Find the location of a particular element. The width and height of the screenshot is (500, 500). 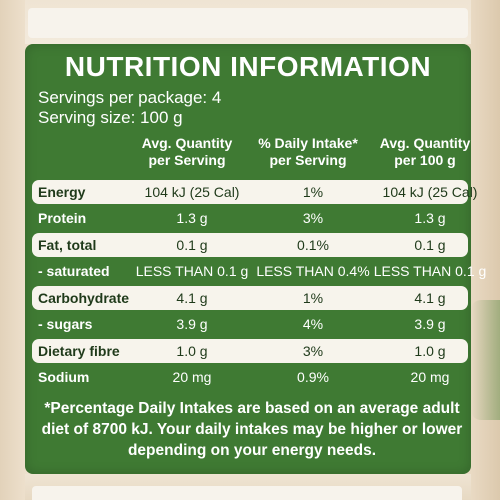

per-serving-value: 0.1 g is located at coordinates (192, 245).